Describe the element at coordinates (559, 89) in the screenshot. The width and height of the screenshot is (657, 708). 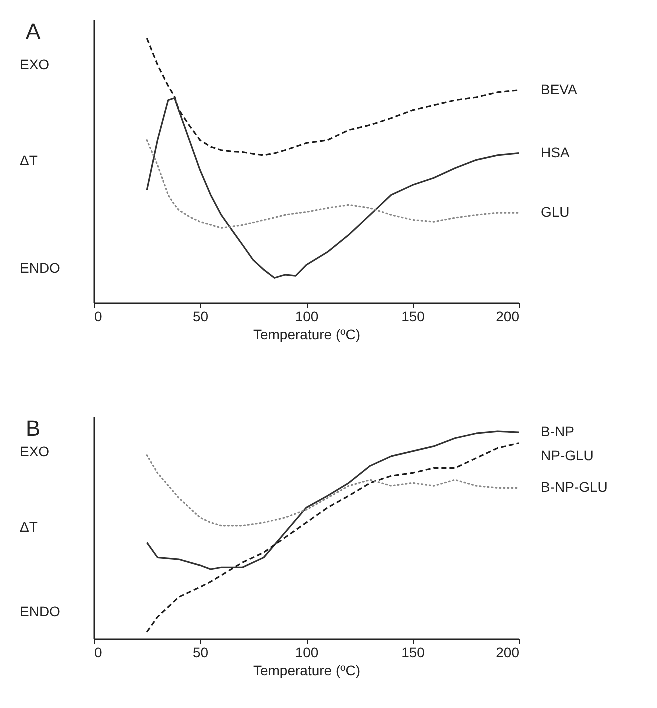
I see `series-label: BEVA` at that location.